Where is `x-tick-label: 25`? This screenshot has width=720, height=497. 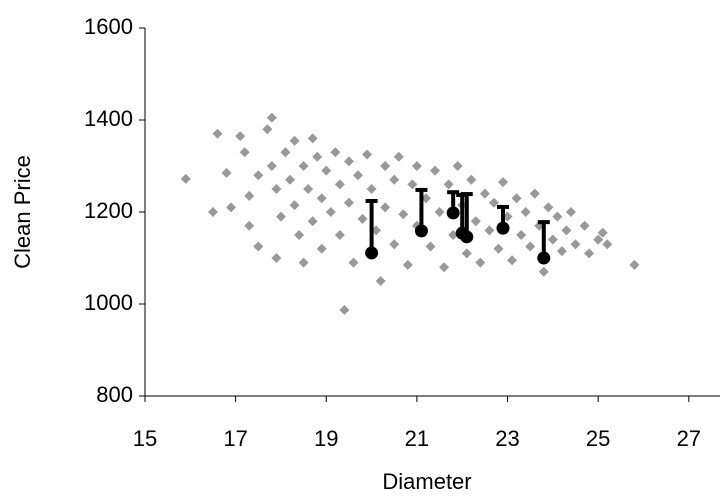
x-tick-label: 25 is located at coordinates (598, 438).